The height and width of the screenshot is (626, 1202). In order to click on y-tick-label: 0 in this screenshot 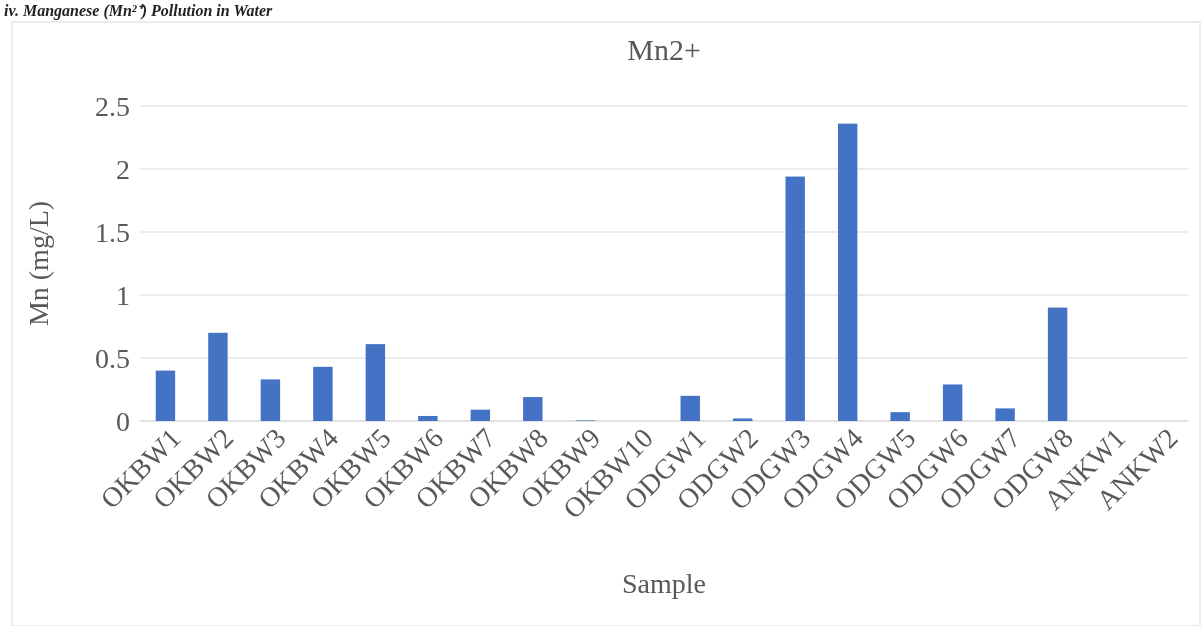, I will do `click(123, 421)`.